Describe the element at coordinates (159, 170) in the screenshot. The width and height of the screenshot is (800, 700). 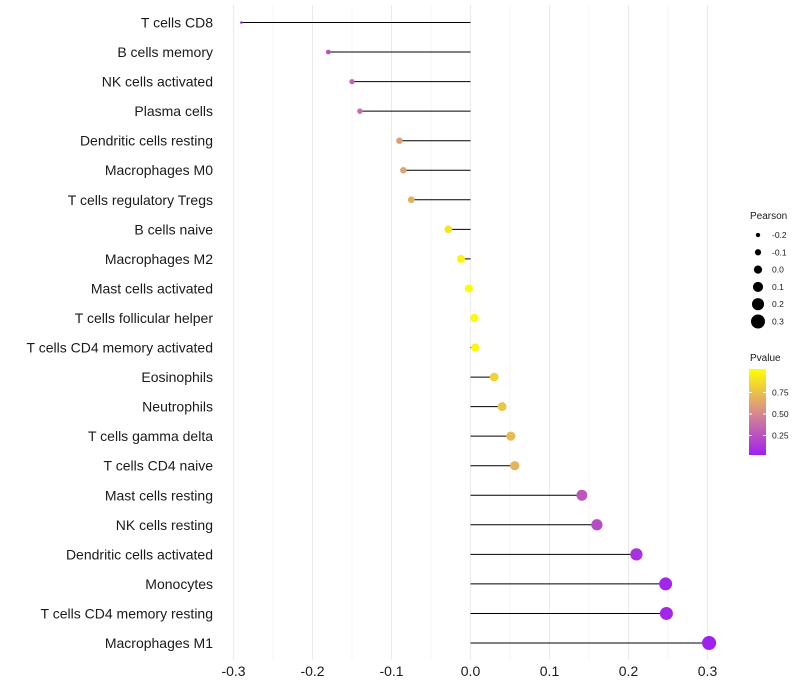
I see `category-label: Macrophages M0` at that location.